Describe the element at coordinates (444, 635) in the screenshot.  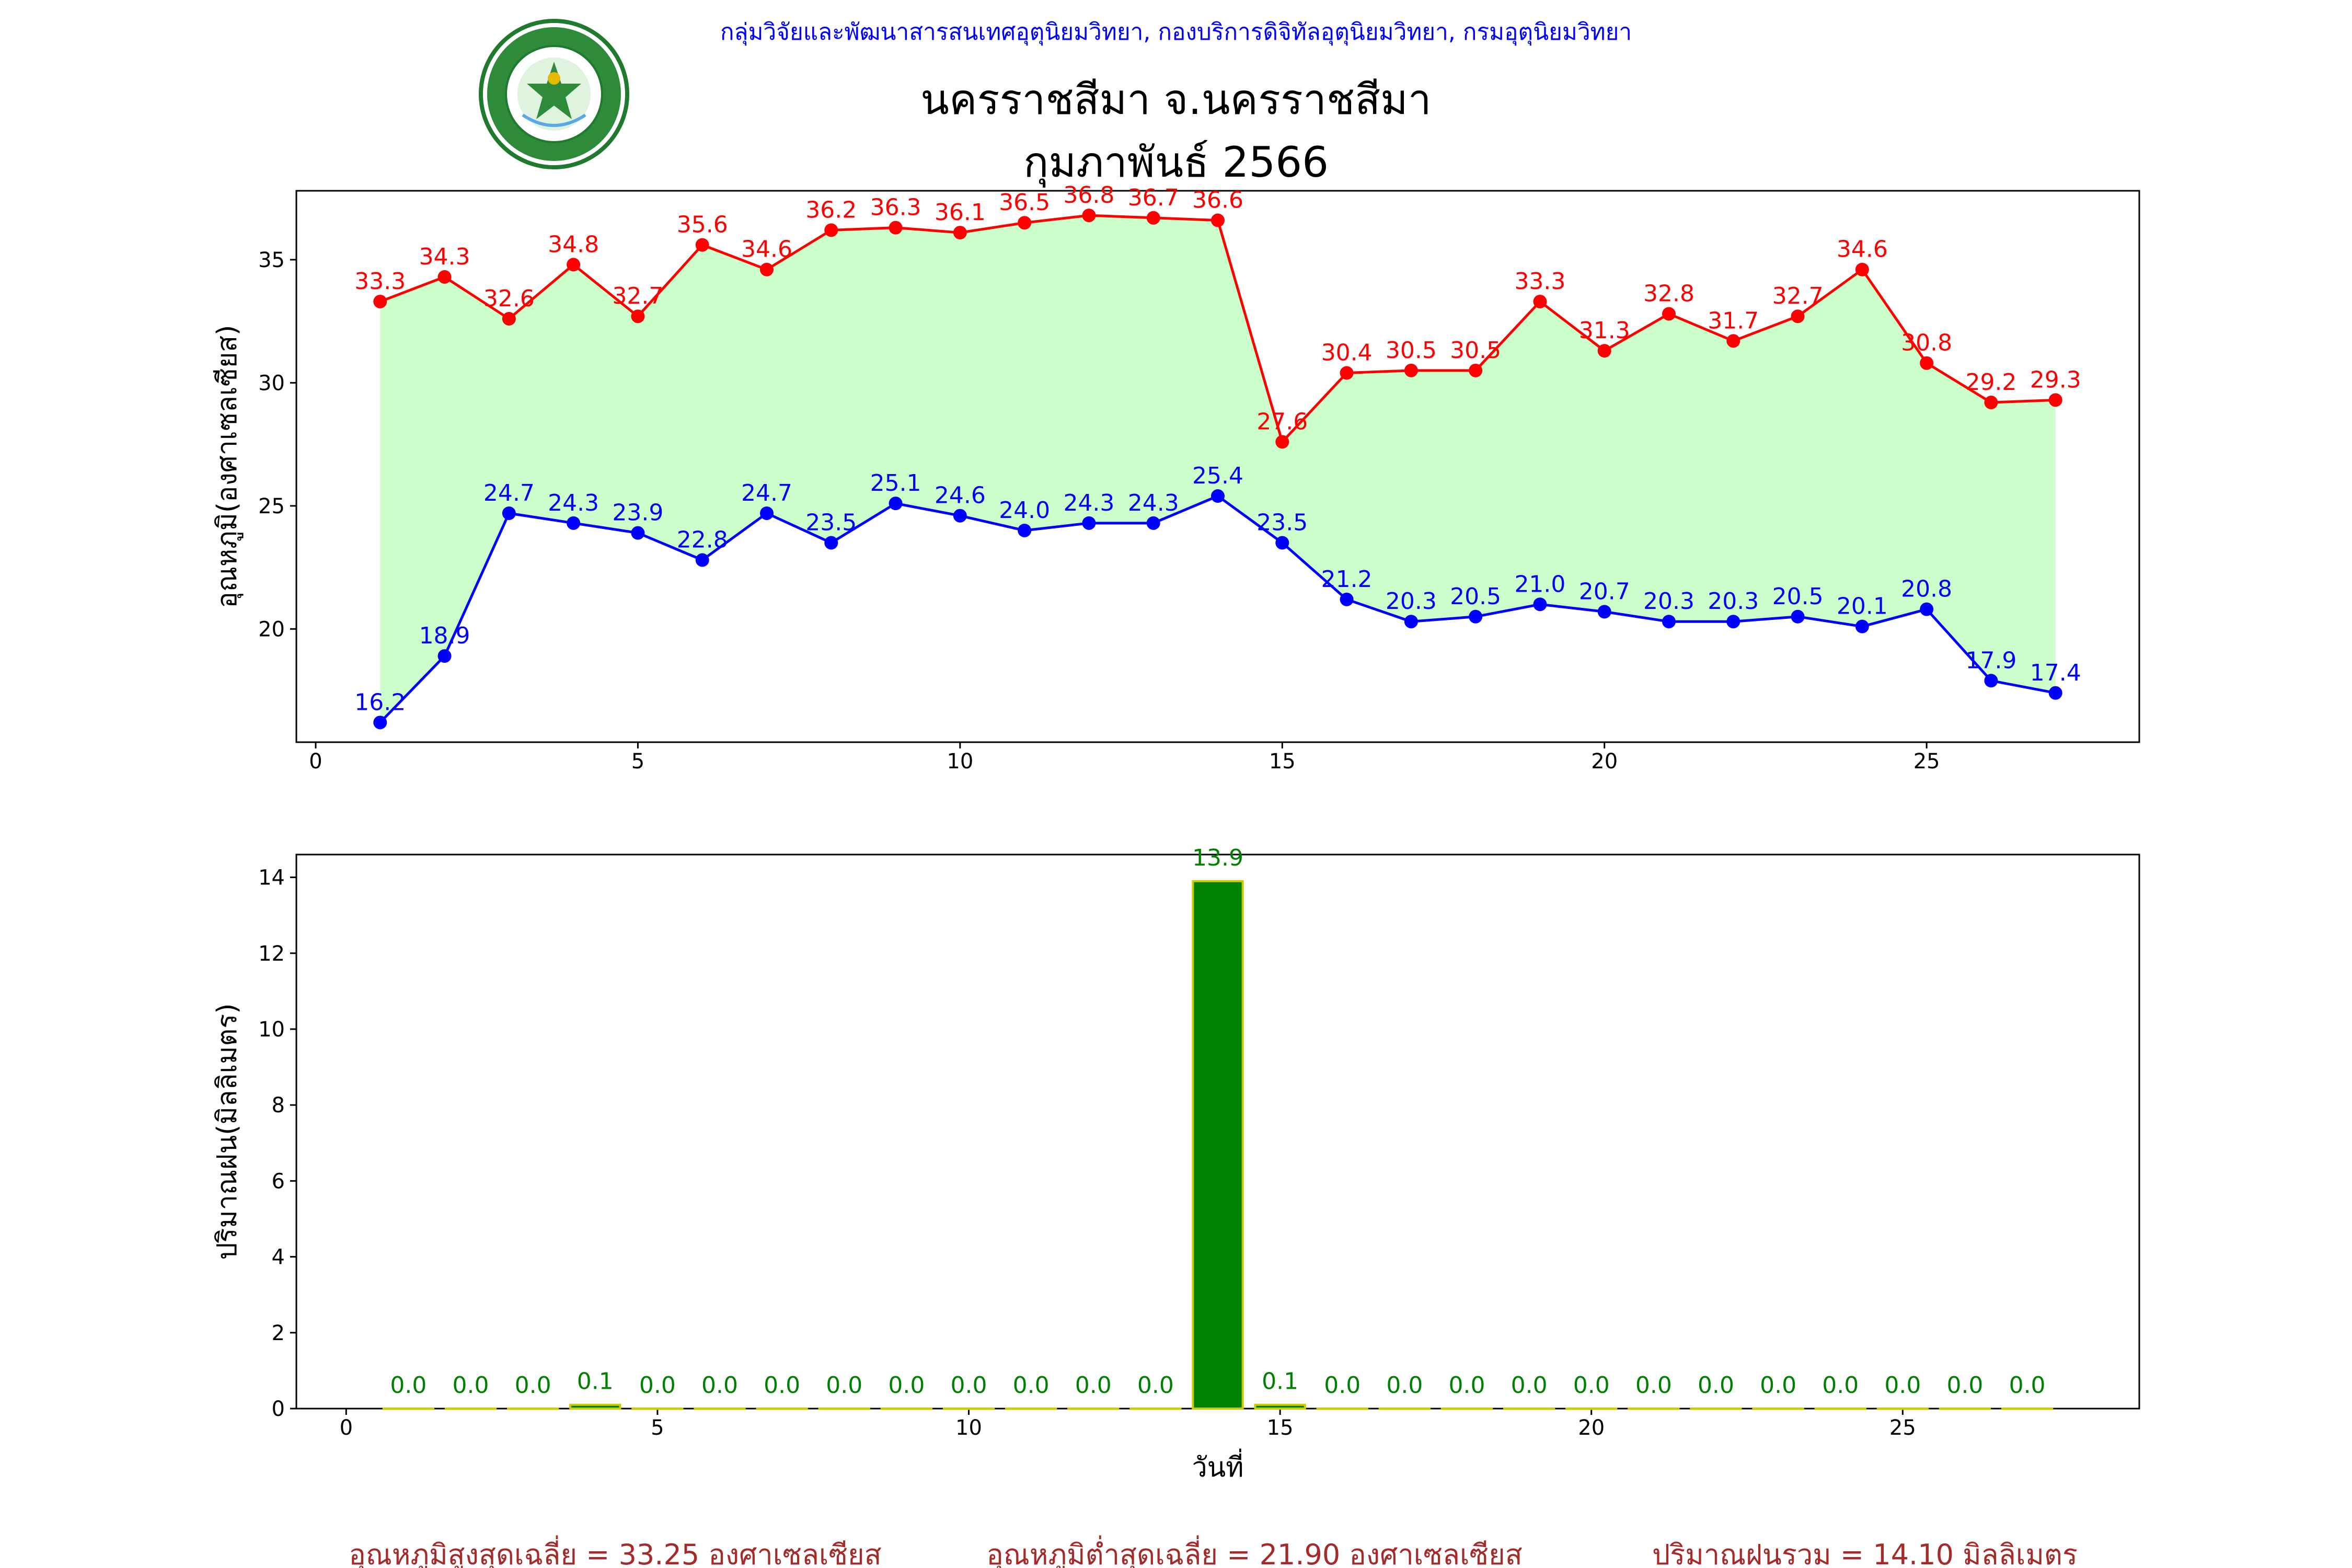
I see `min-temperature-label: 18.9` at that location.